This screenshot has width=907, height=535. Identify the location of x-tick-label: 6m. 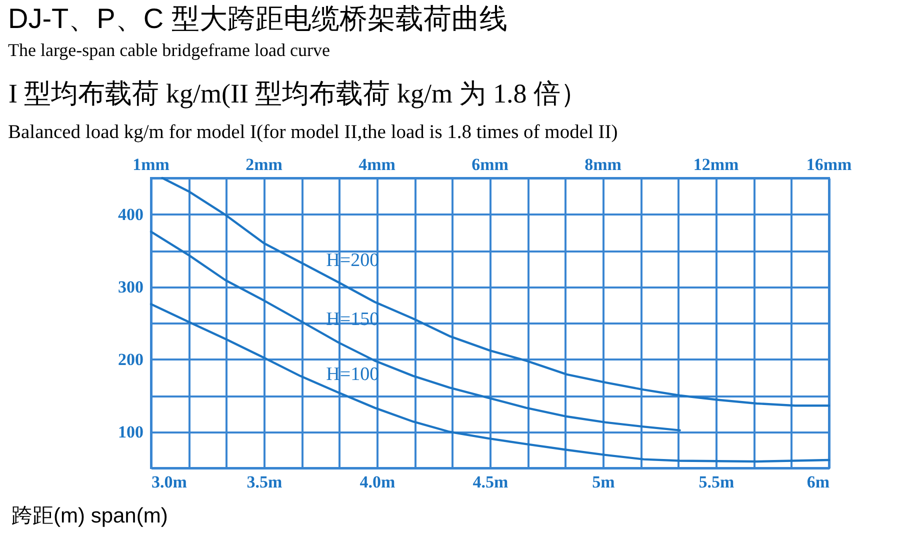
(818, 482).